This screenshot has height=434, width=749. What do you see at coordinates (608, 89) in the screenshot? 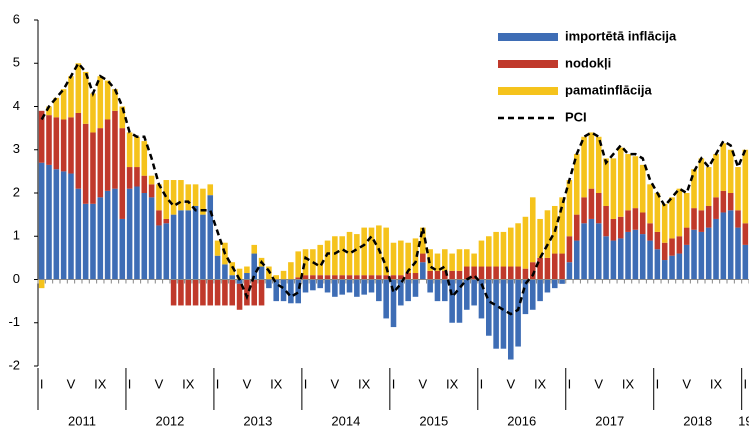
I see `legend-label: pamatinflācija` at bounding box center [608, 89].